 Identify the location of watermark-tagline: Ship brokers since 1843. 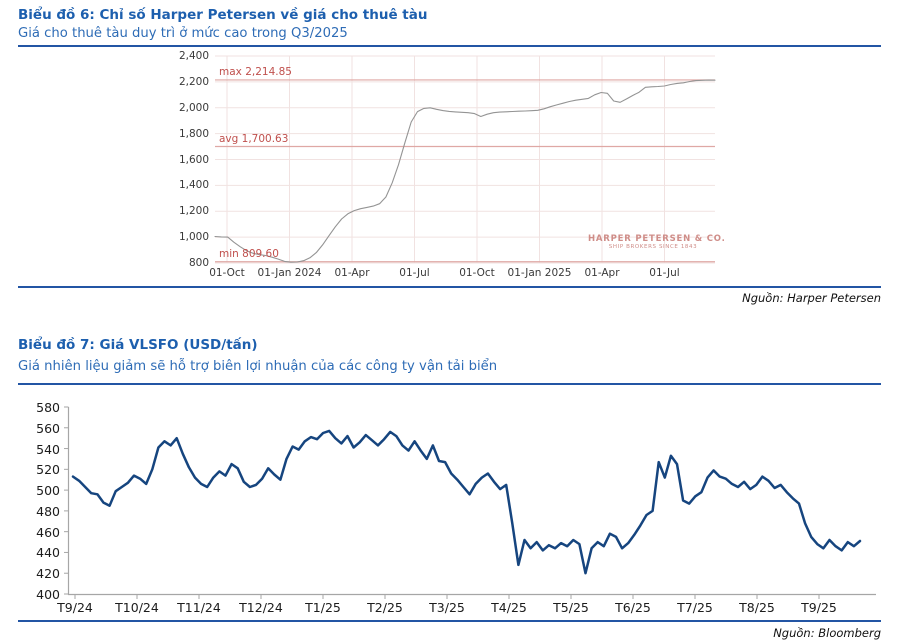
(653, 247).